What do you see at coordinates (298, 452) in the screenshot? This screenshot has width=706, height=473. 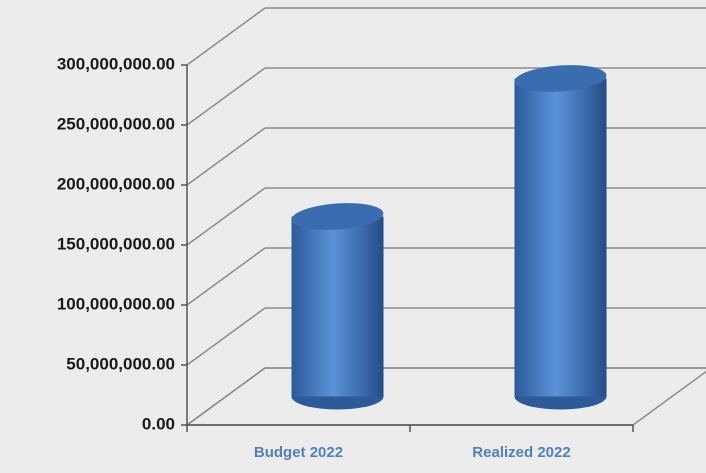 I see `x-tick-label: Budget 2022` at bounding box center [298, 452].